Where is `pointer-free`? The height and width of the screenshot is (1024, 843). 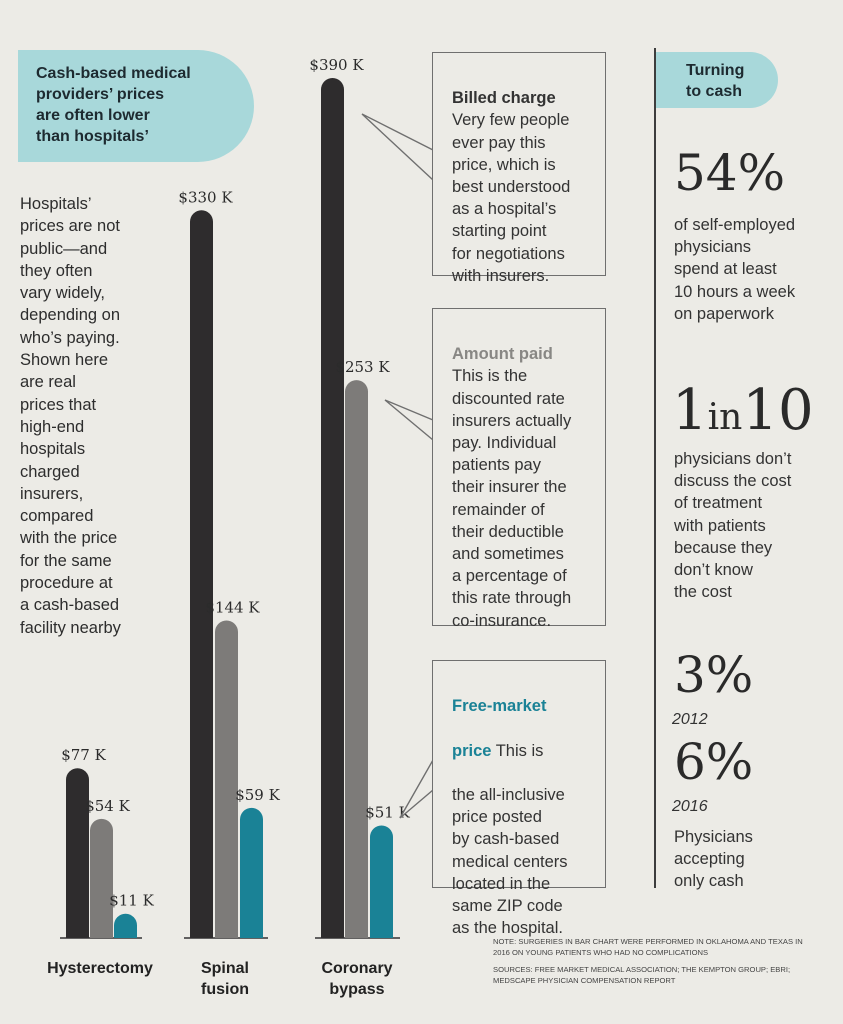
pointer-free is located at coordinates (416, 789).